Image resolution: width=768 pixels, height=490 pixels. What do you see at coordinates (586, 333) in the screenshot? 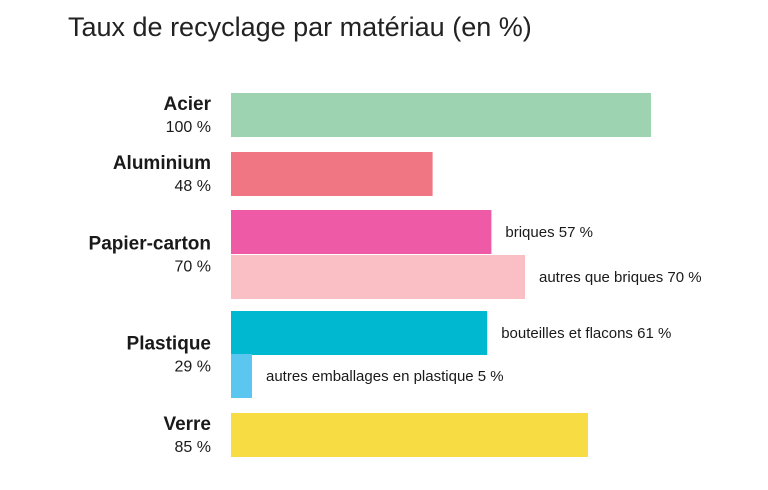
I see `bar-label-plastique-1: bouteilles et flacons 61 %` at bounding box center [586, 333].